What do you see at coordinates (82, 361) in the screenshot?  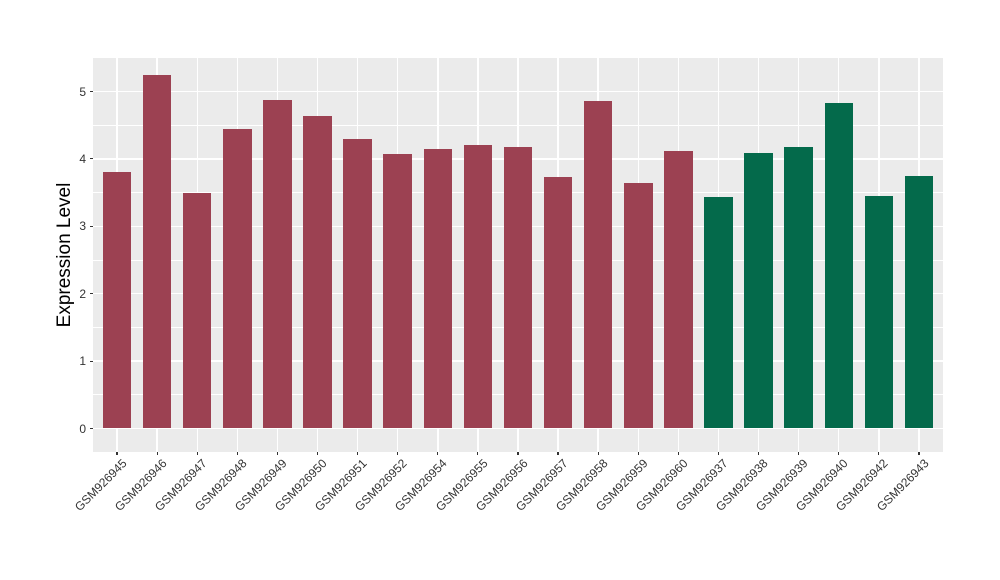 I see `y-axis-tick-label: 1` at bounding box center [82, 361].